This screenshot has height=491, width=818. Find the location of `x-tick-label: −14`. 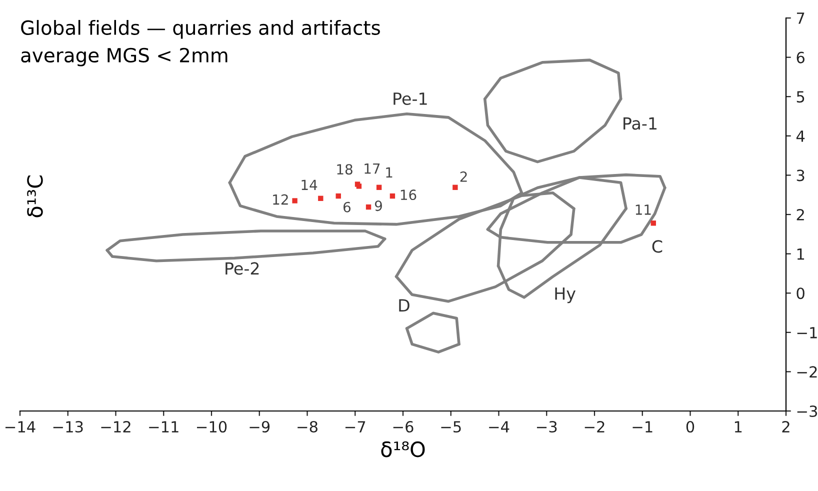

x-tick-label: −14 is located at coordinates (20, 426).